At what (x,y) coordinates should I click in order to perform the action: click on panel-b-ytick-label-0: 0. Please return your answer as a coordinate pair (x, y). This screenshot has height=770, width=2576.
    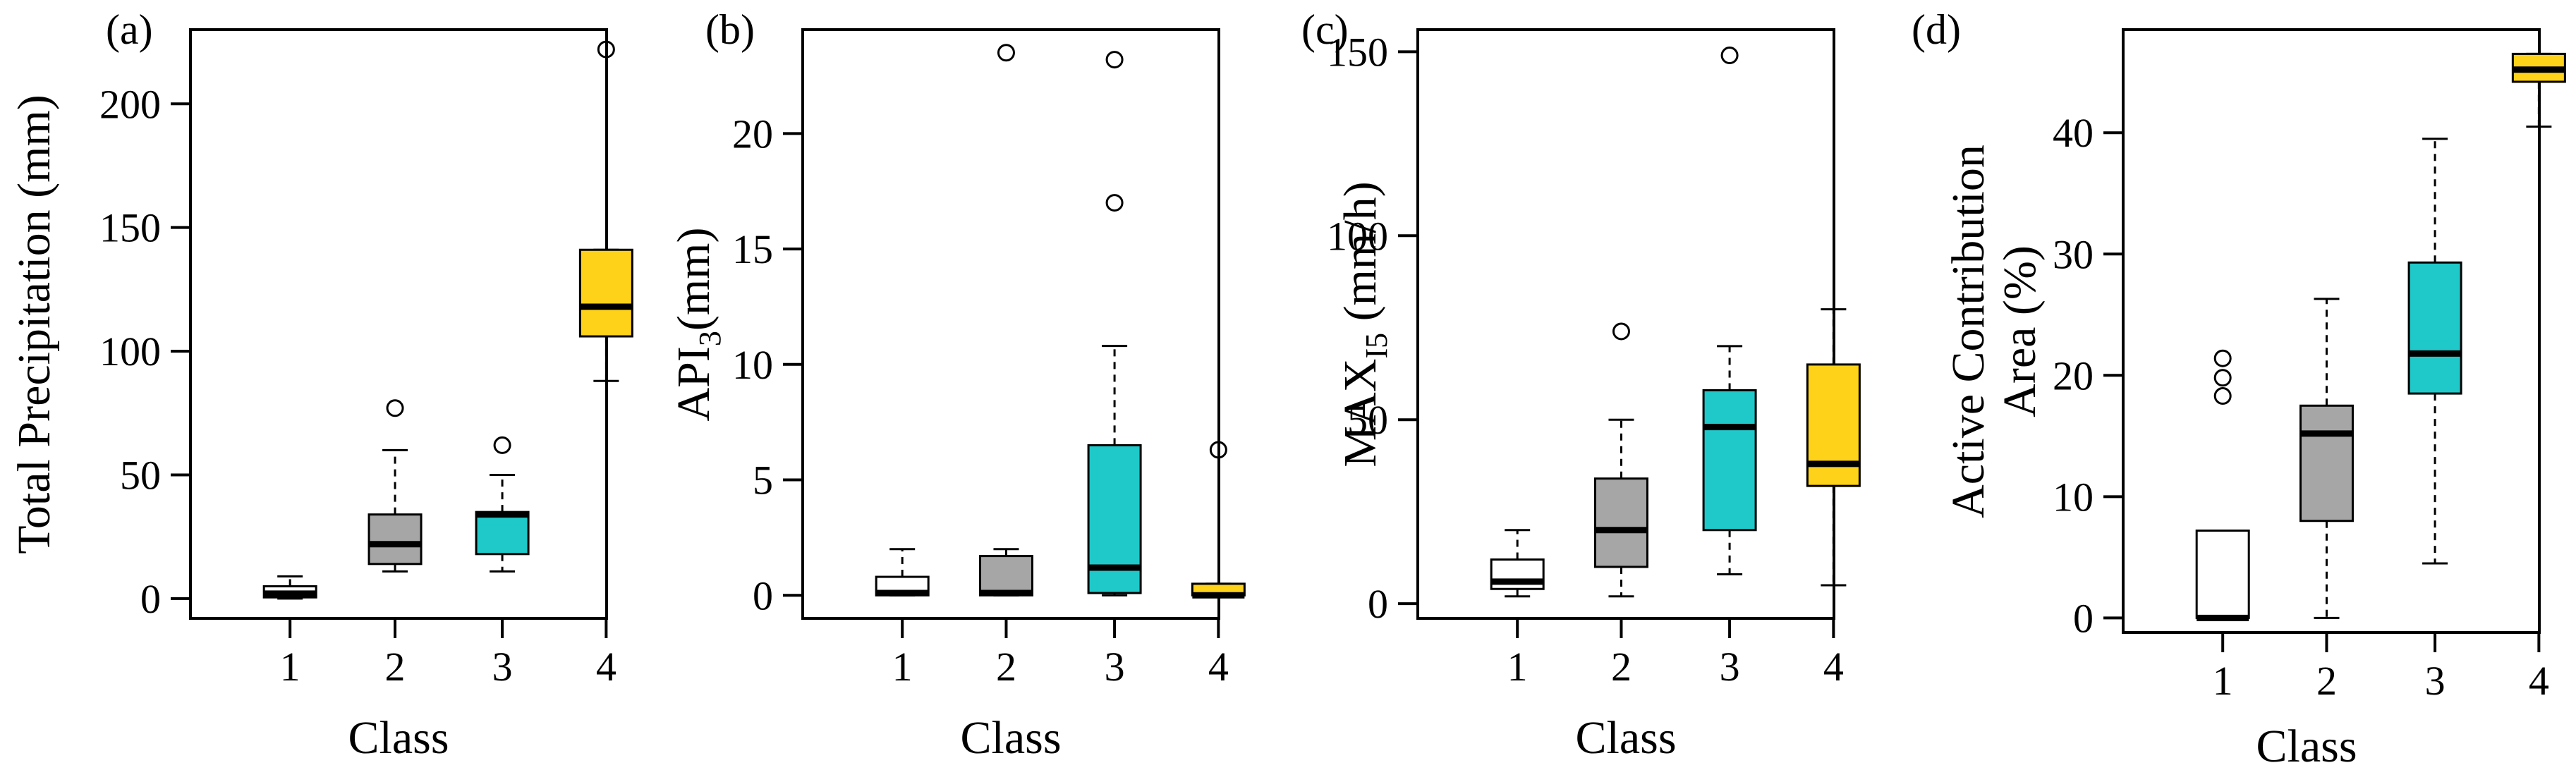
    Looking at the image, I should click on (763, 595).